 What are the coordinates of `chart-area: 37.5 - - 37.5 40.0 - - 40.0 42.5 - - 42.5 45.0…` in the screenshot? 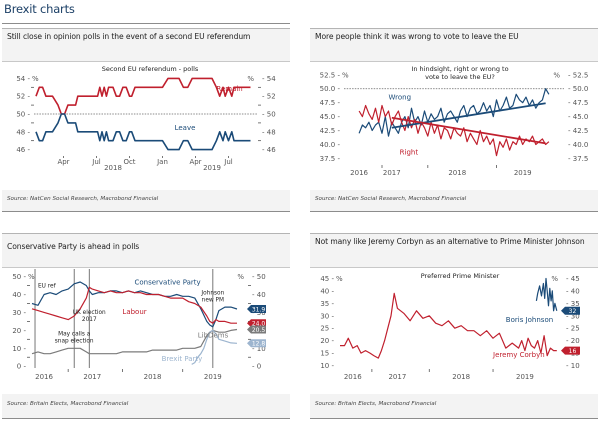 It's located at (454, 126).